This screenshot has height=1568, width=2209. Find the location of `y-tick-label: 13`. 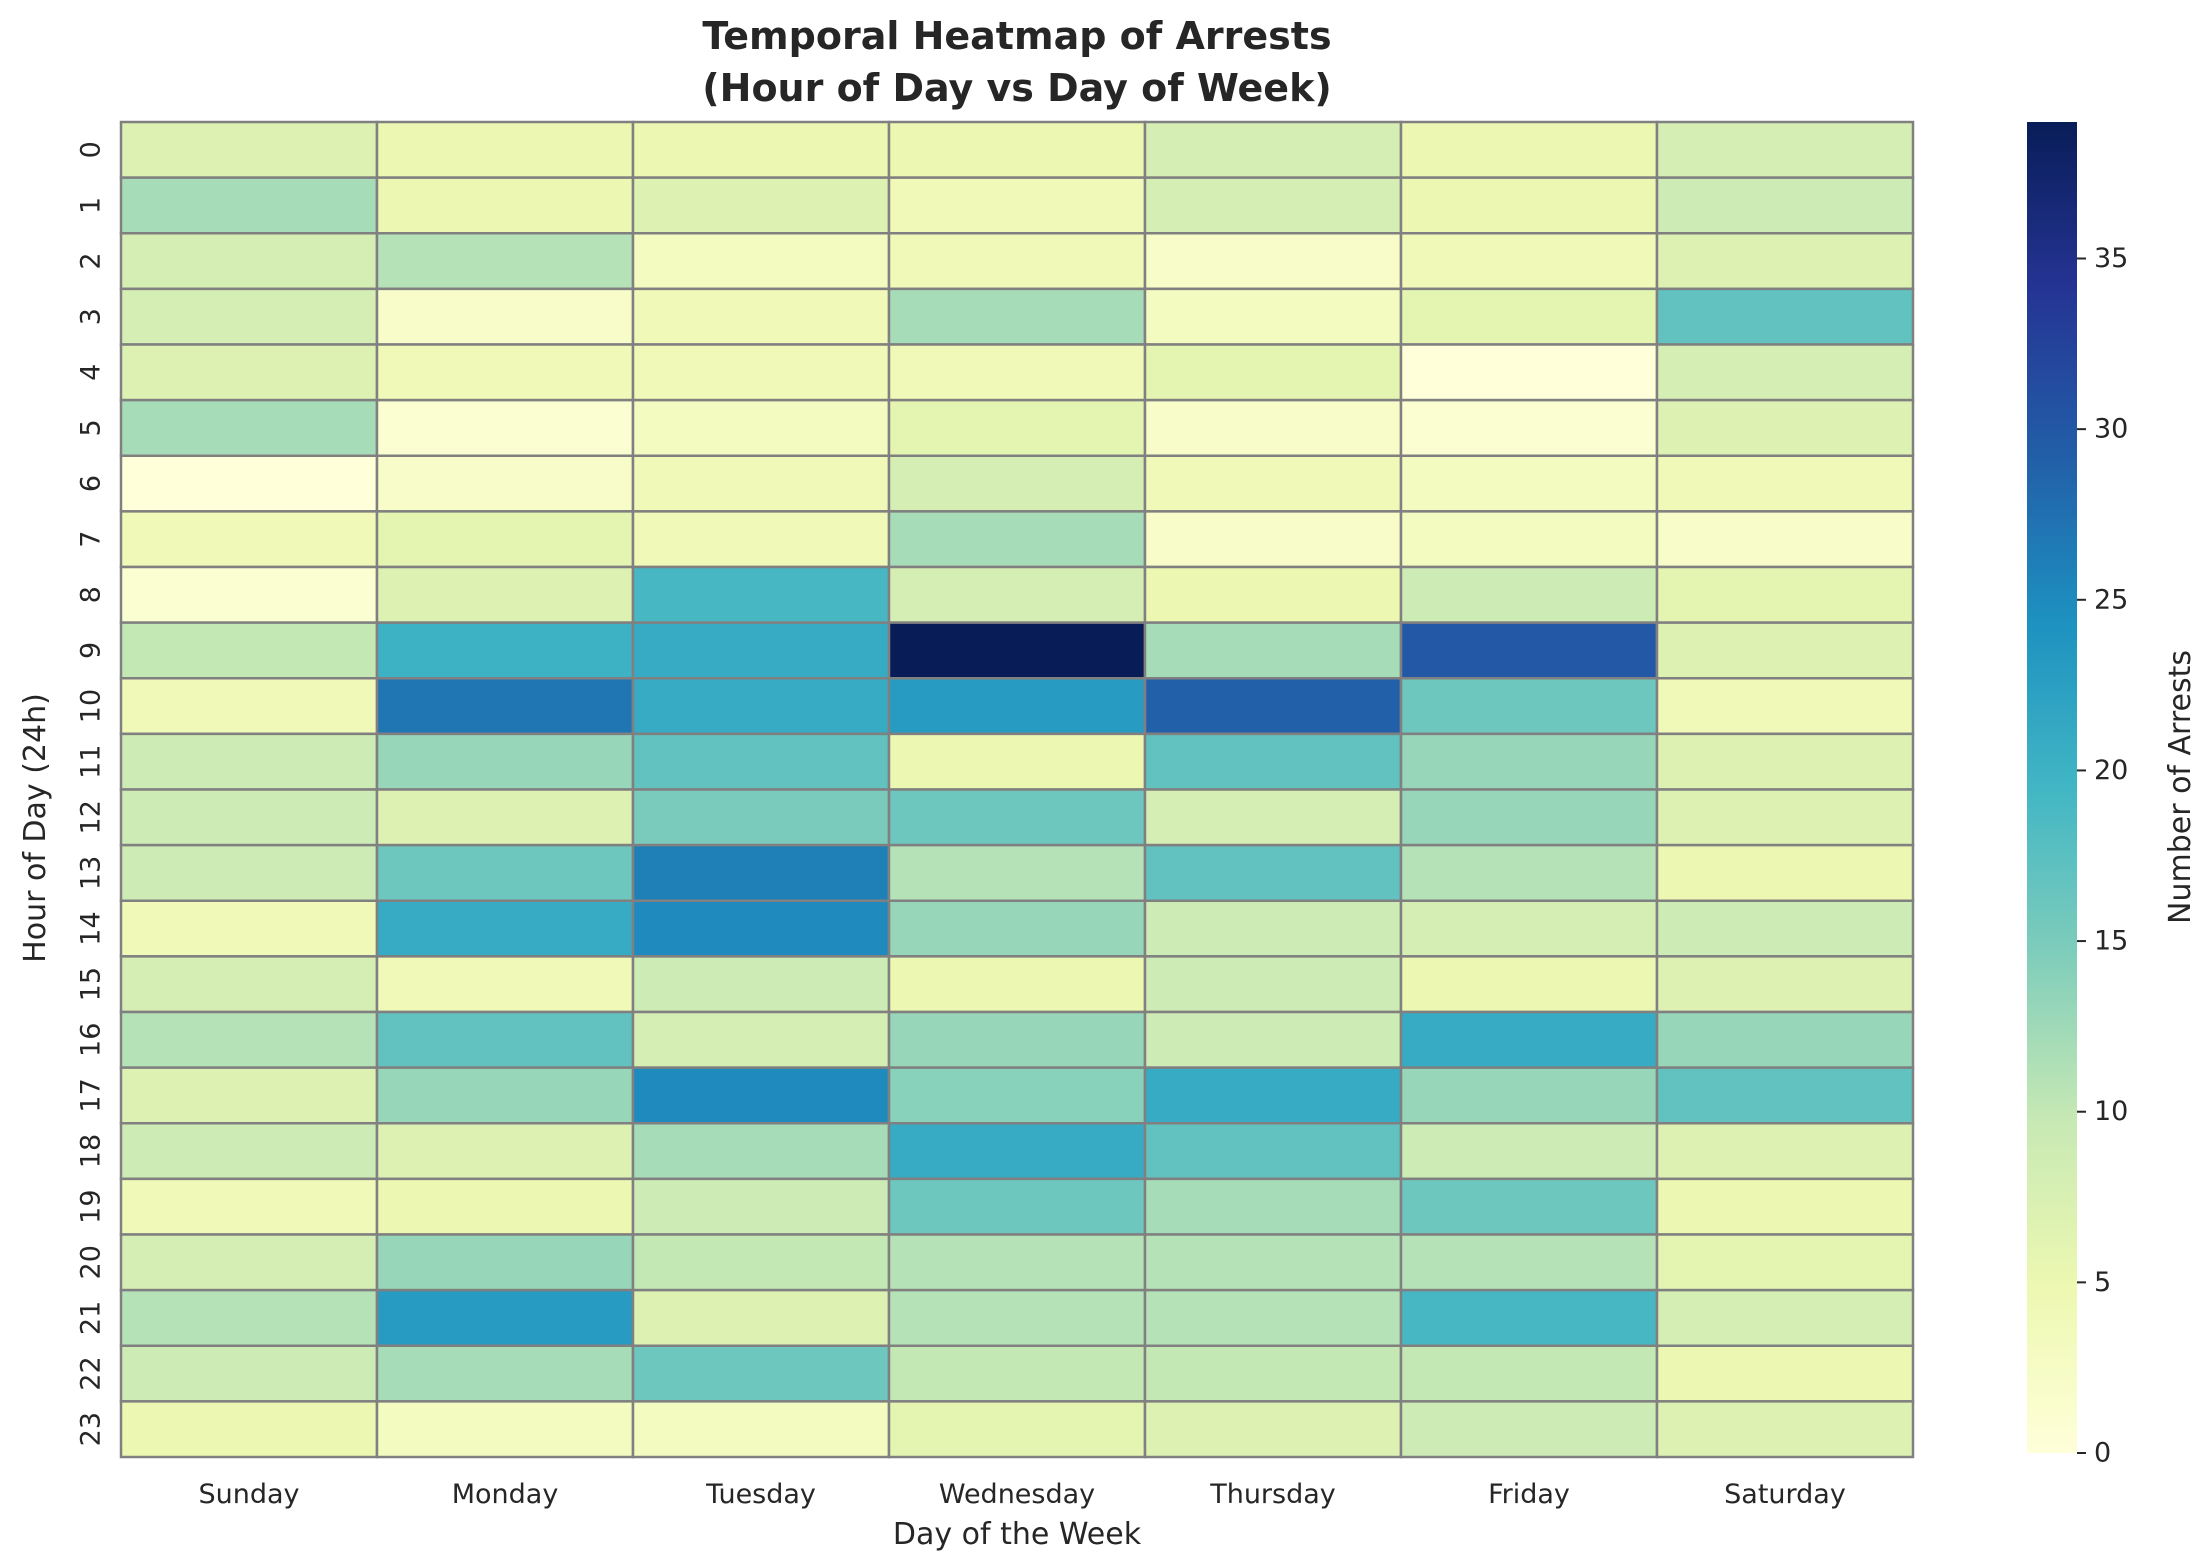

y-tick-label: 13 is located at coordinates (91, 873).